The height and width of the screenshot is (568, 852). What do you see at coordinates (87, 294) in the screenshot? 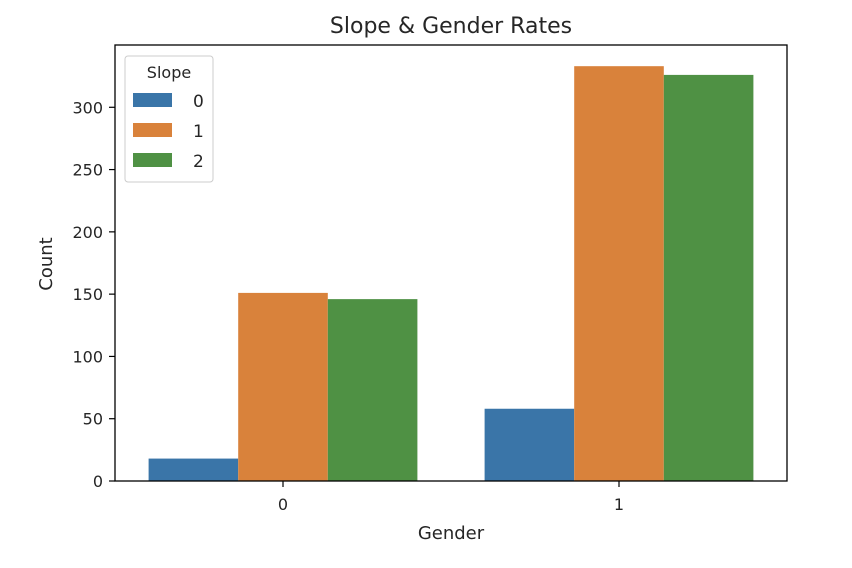
I see `y-tick-label: 150` at bounding box center [87, 294].